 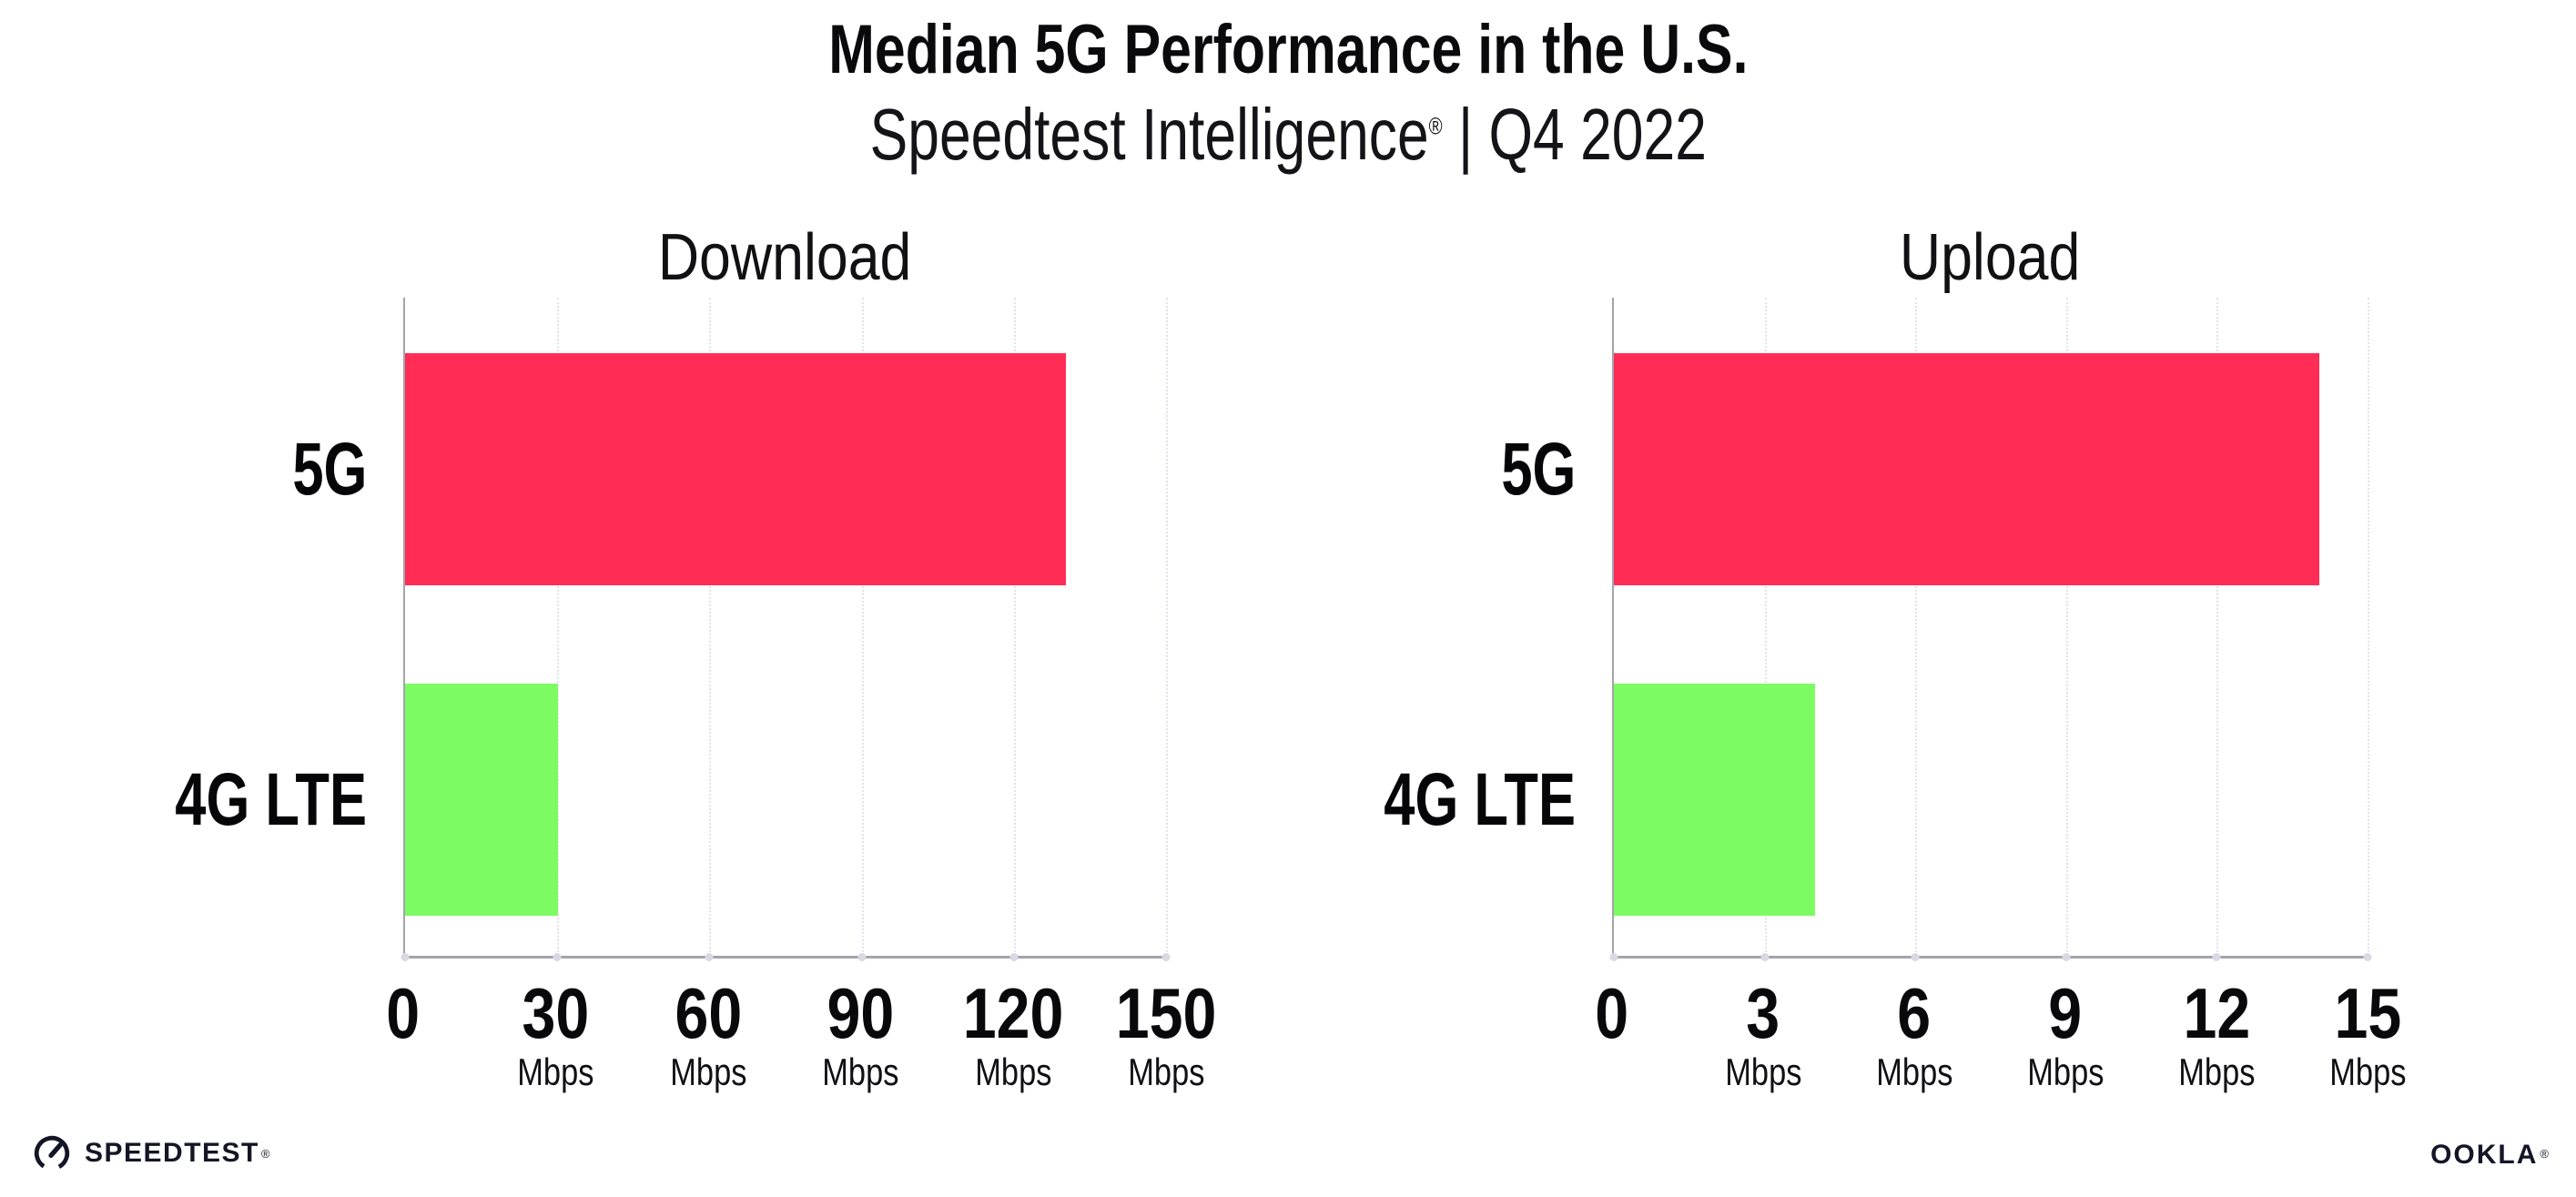 I want to click on x-tick-value-text: 30, so click(x=556, y=1013).